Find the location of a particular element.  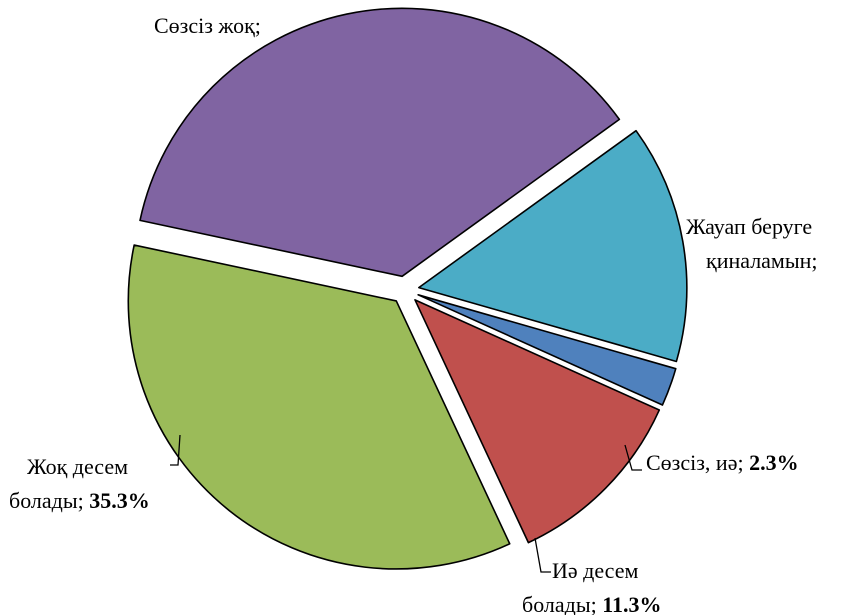

leader-line-ia-desem is located at coordinates (542, 555).